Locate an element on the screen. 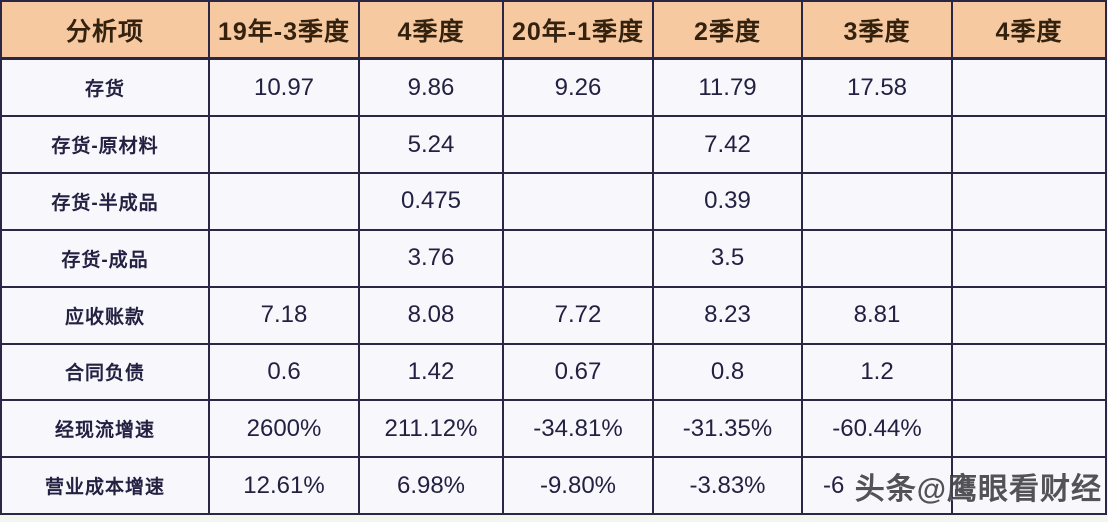  cell-value: 1.2 is located at coordinates (877, 372).